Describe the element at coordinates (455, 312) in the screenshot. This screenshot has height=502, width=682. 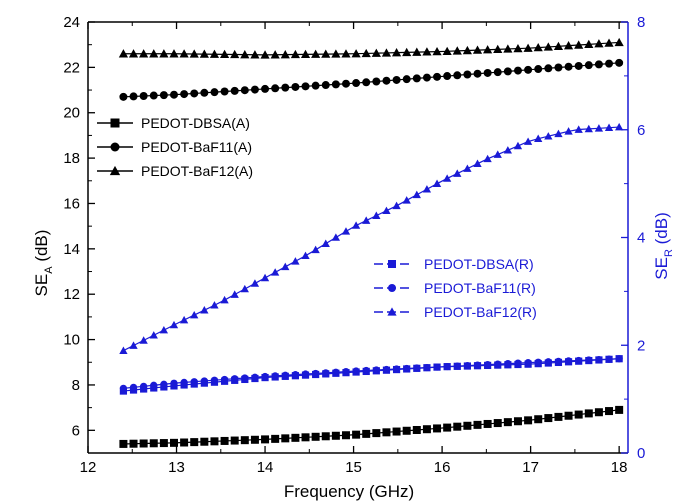
I see `legend-item: PEDOT-BaF12(R)` at that location.